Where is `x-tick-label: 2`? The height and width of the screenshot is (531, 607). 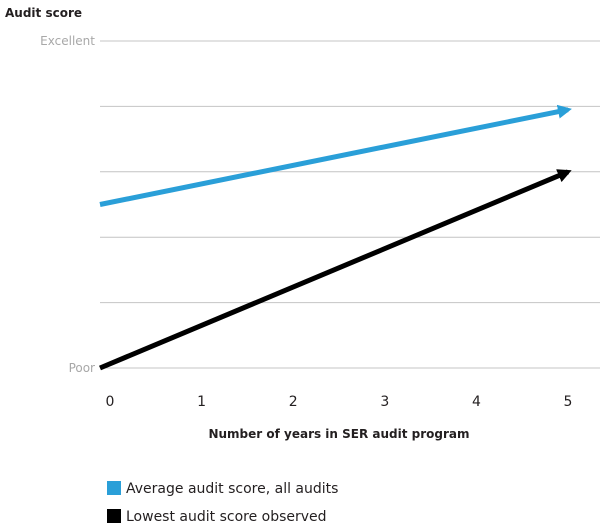 x-tick-label: 2 is located at coordinates (293, 402).